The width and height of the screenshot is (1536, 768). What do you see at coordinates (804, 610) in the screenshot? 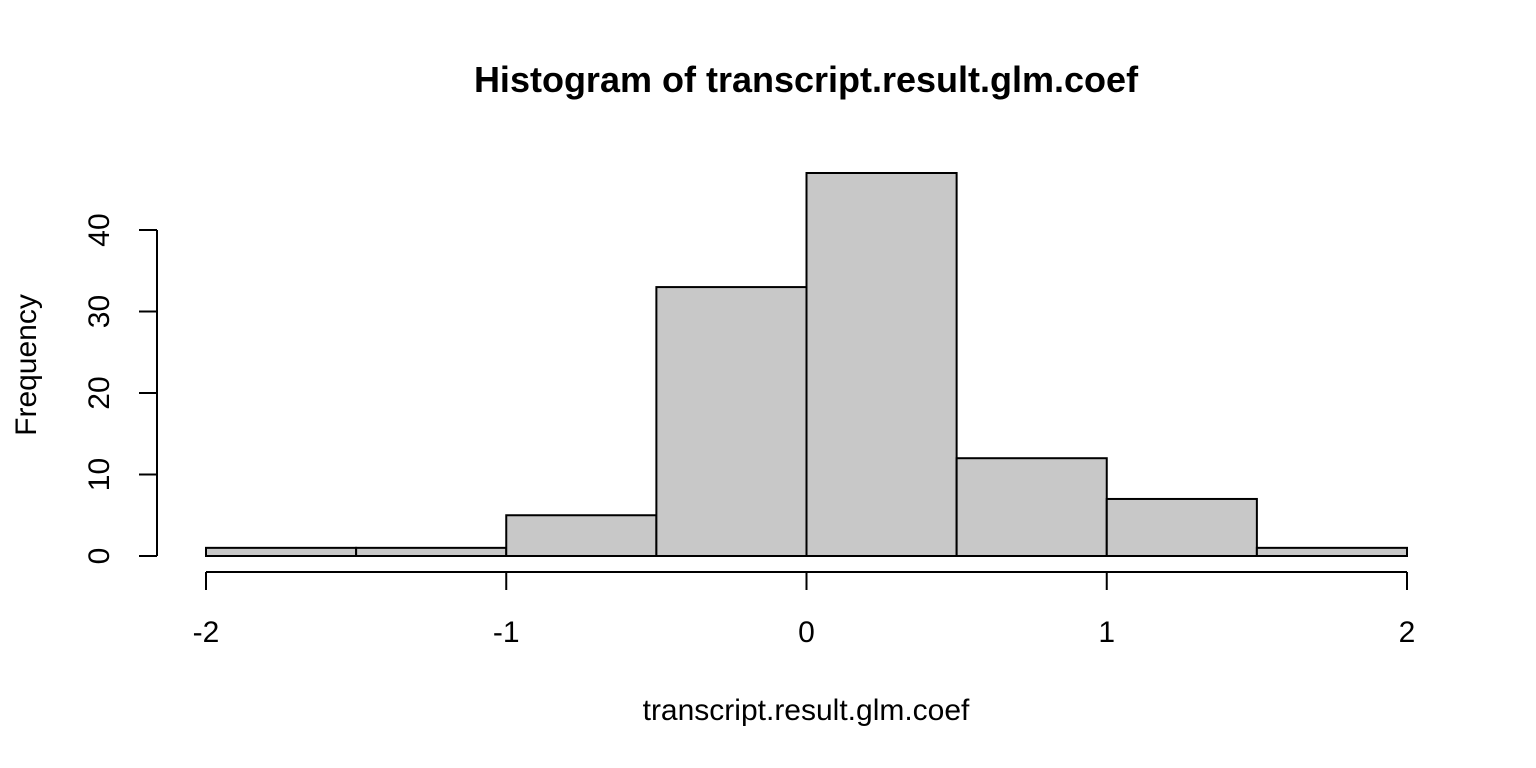
I see `x-axis: -2 -1 0 1 2` at bounding box center [804, 610].